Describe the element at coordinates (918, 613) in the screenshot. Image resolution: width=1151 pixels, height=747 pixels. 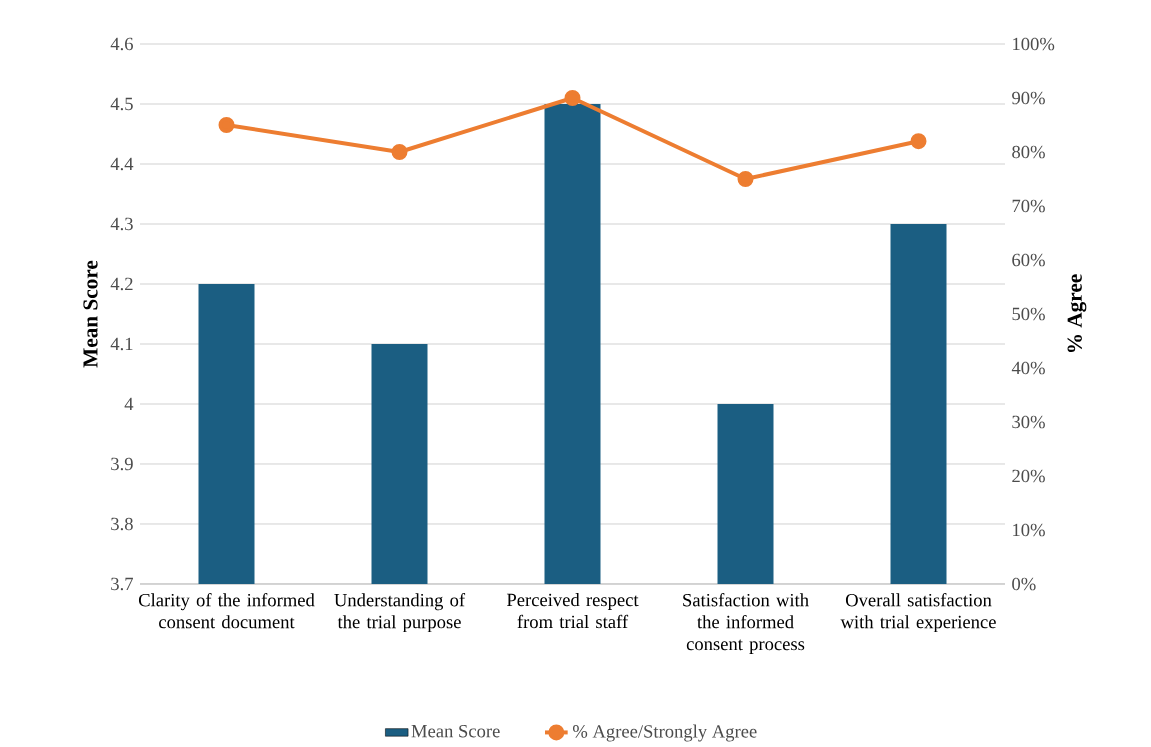
I see `x-tick-label: Overall satisfaction with trial experience` at that location.